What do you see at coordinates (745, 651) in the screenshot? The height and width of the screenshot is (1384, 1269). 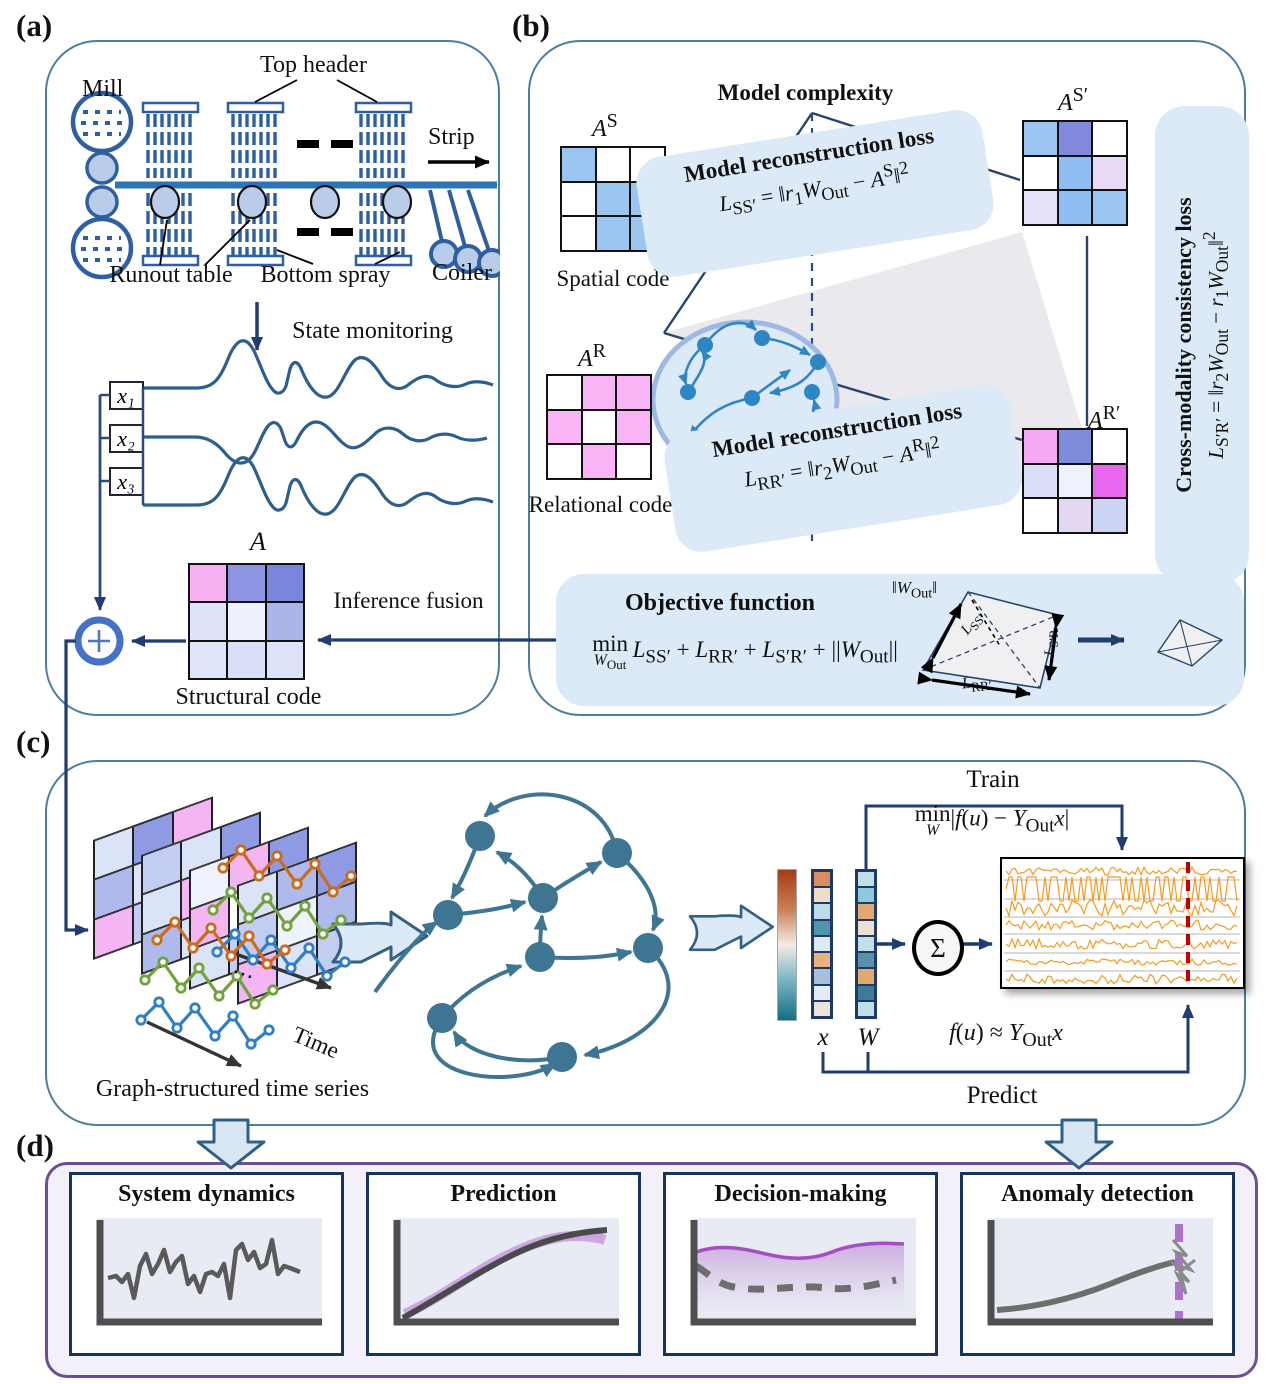 I see `objective-formula: min WOut LSS′ + LRR′ + LS′R′ + ||WOut||` at bounding box center [745, 651].